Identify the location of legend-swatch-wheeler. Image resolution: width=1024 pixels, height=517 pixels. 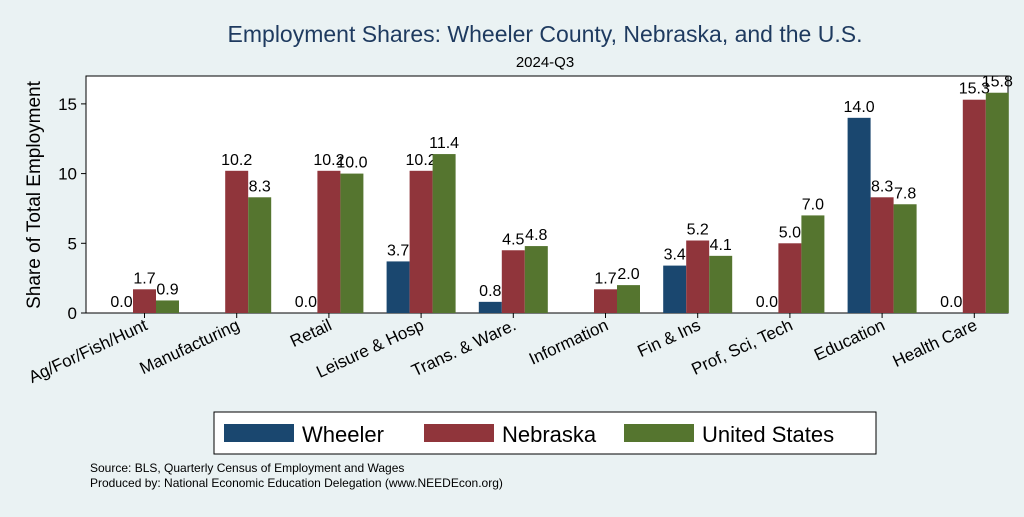
(259, 433).